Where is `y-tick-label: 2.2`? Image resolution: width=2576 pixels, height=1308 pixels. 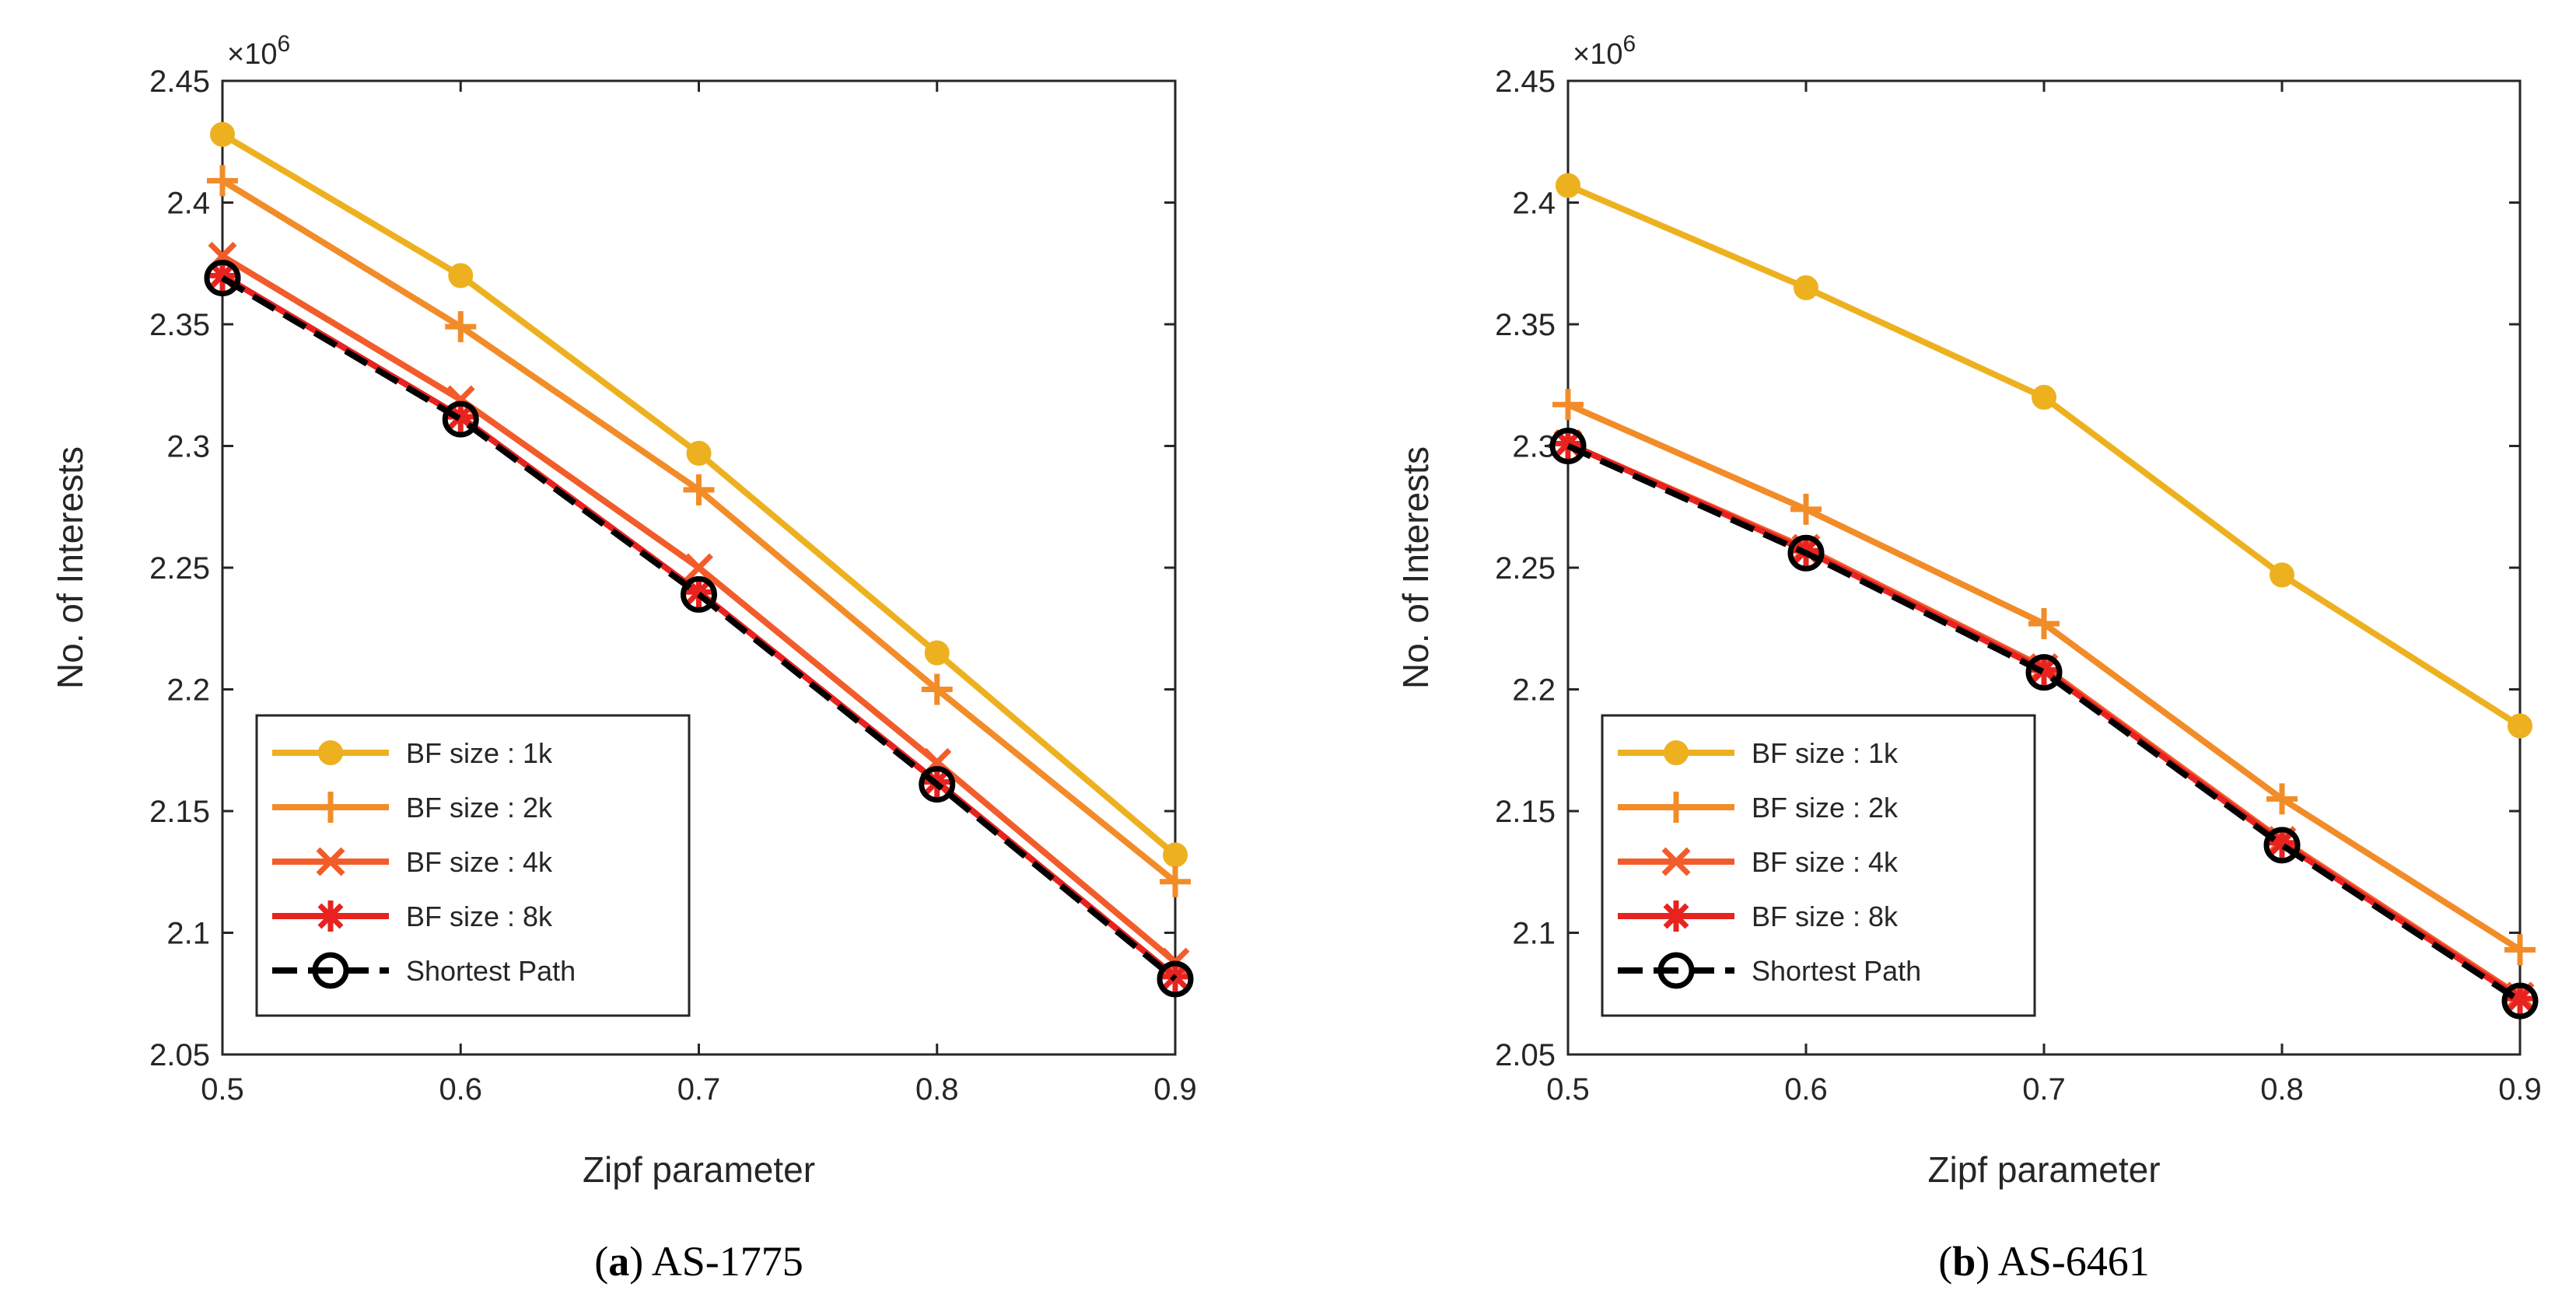 y-tick-label: 2.2 is located at coordinates (1534, 690).